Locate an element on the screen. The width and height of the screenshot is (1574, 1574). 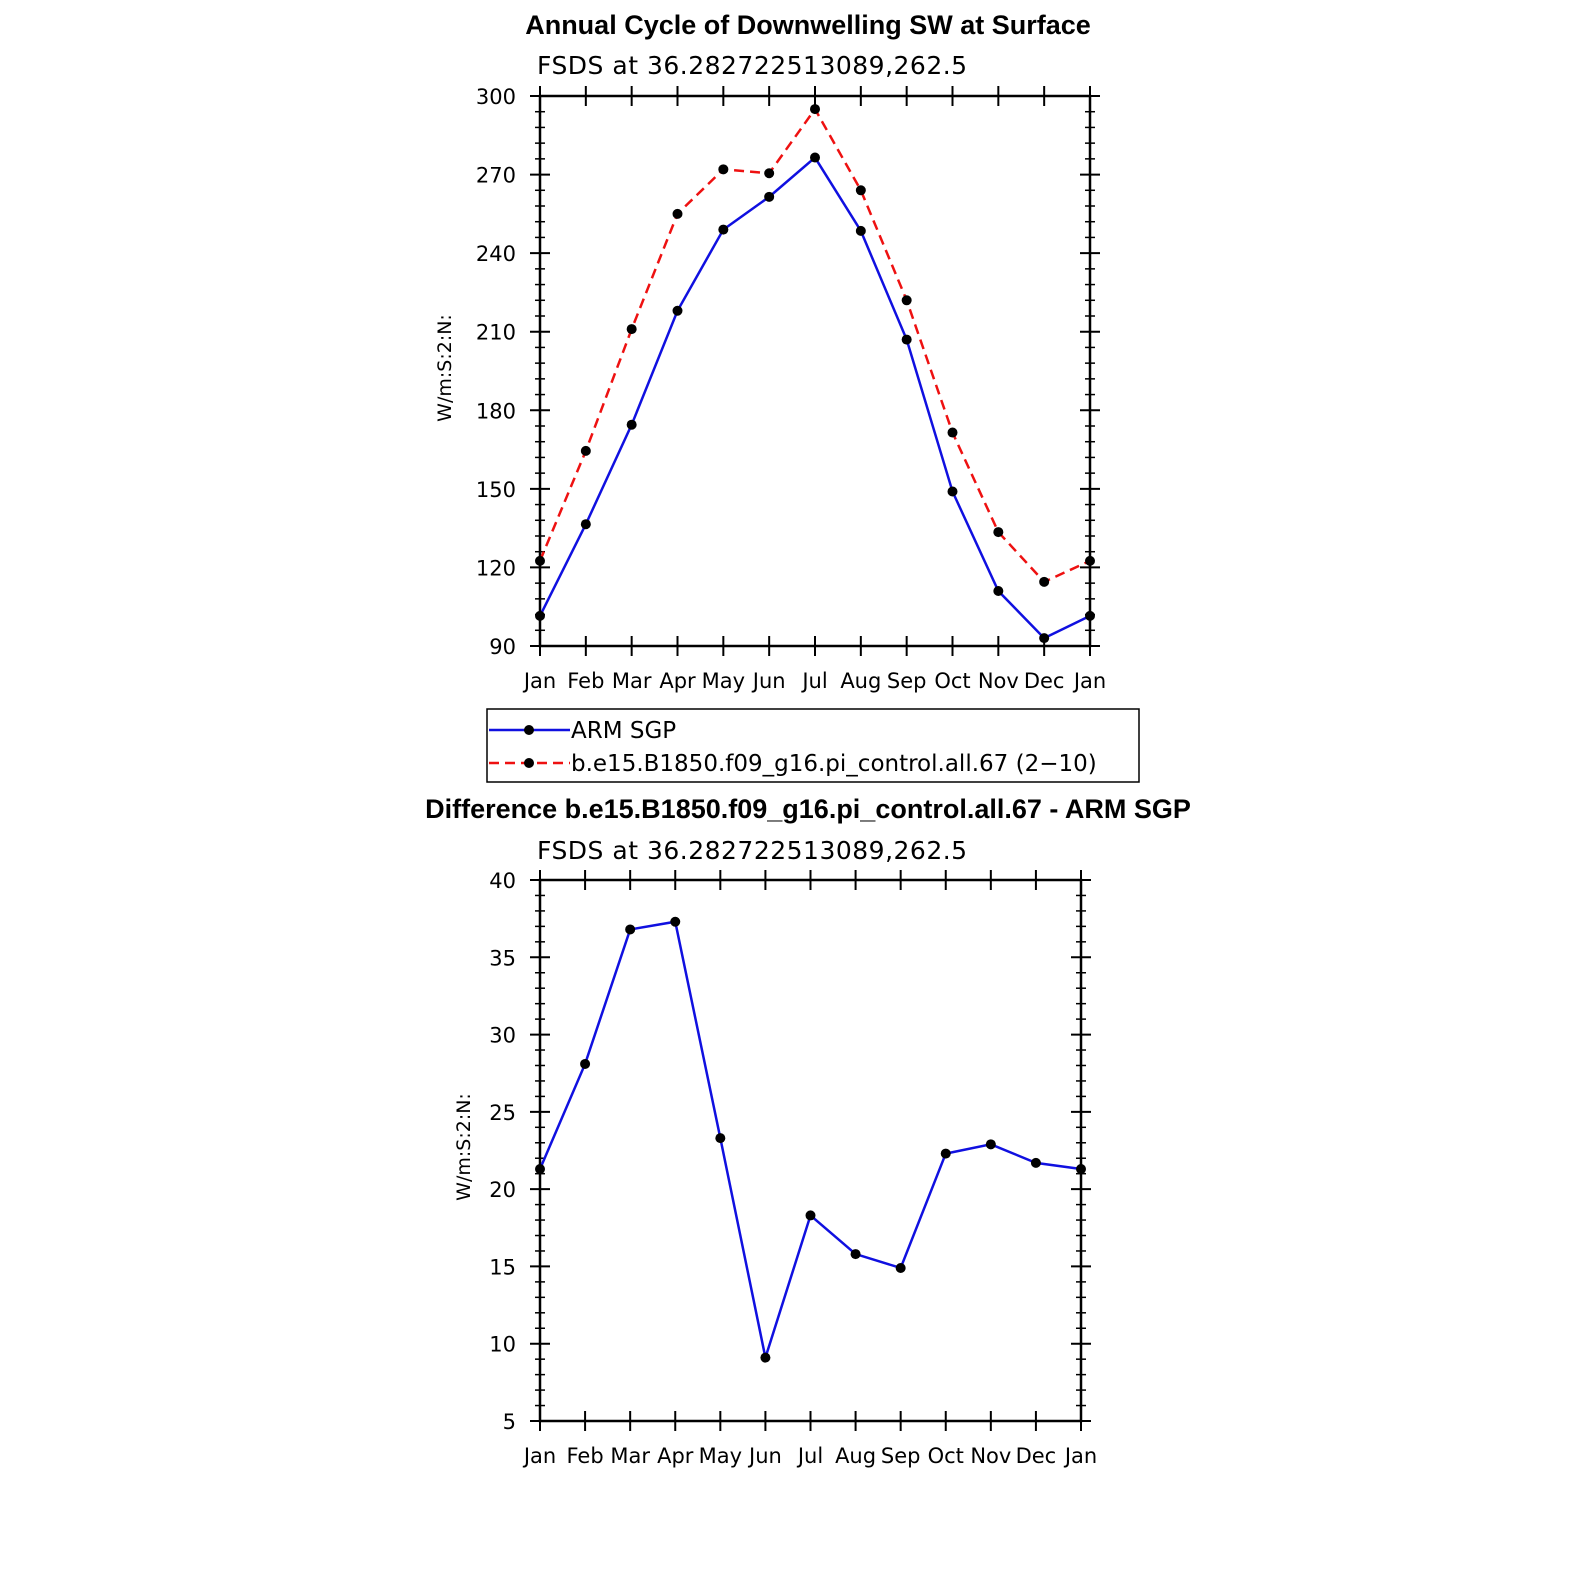
y-tick-label: 180 is located at coordinates (496, 411).